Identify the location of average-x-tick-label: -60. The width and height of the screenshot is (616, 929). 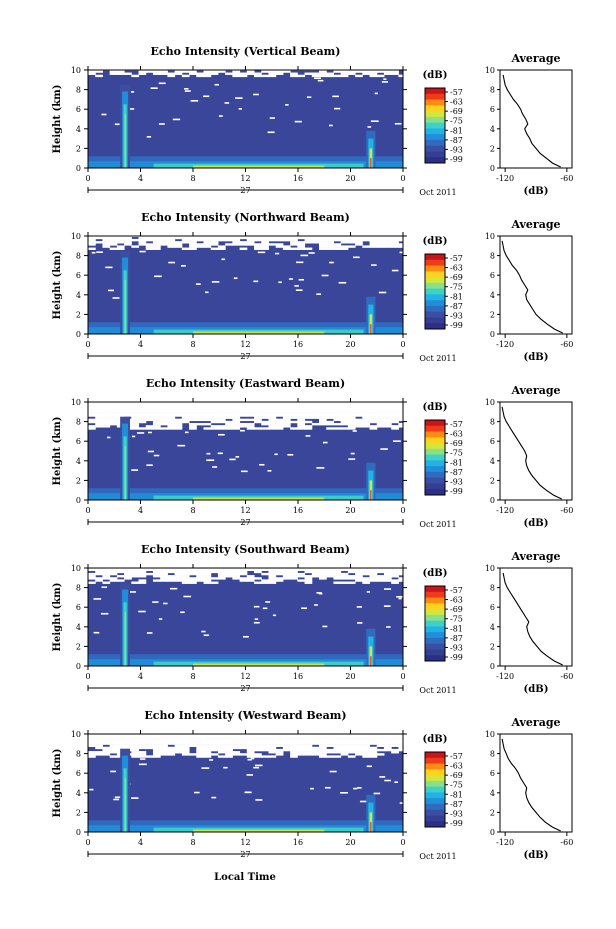
(566, 676).